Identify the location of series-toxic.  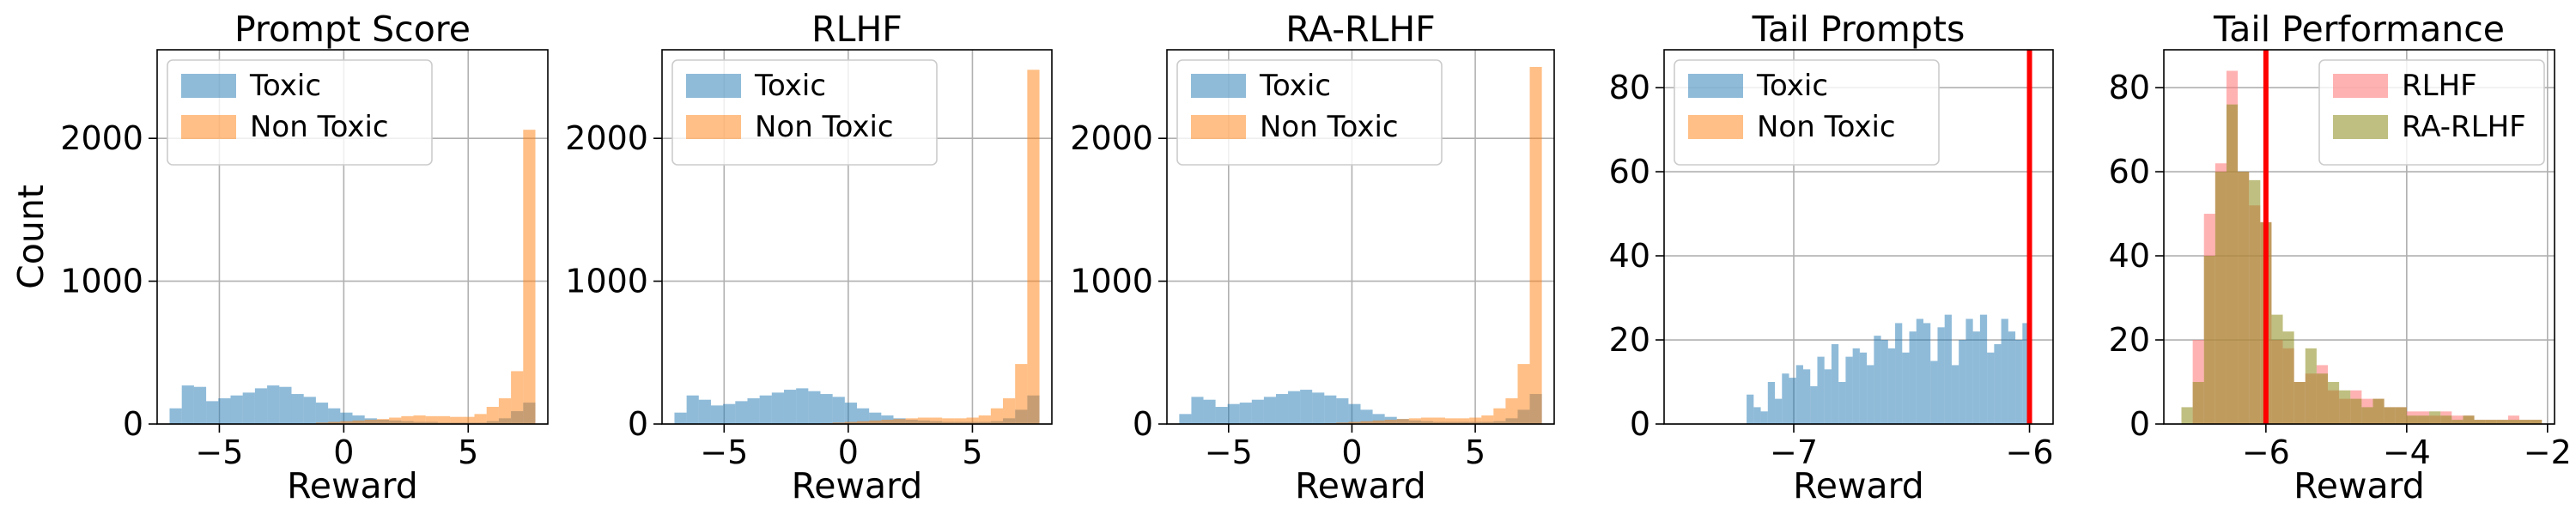
(1888, 369).